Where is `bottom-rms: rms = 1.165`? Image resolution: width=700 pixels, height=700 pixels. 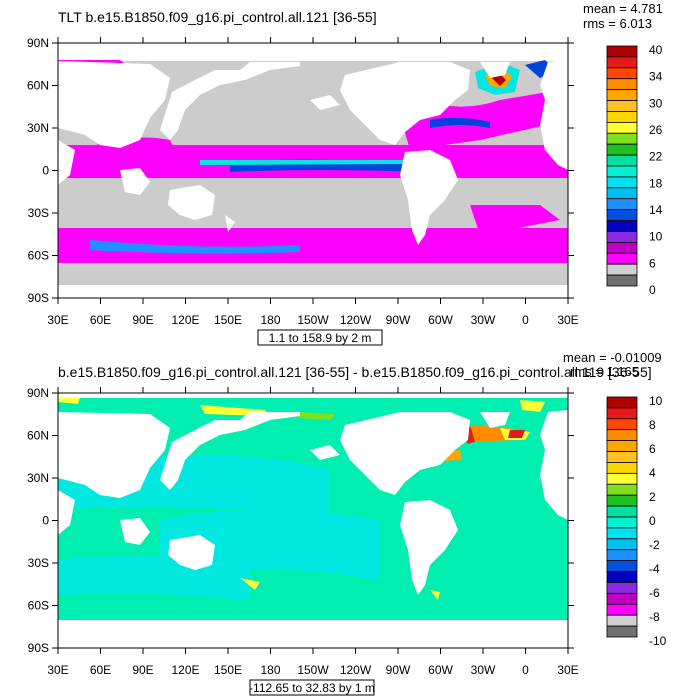
bottom-rms: rms = 1.165 is located at coordinates (604, 371).